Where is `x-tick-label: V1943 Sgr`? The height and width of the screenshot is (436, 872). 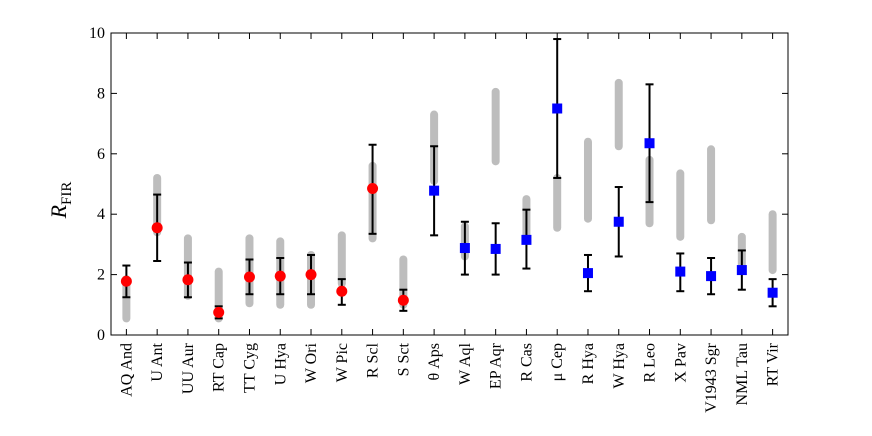 x-tick-label: V1943 Sgr is located at coordinates (711, 377).